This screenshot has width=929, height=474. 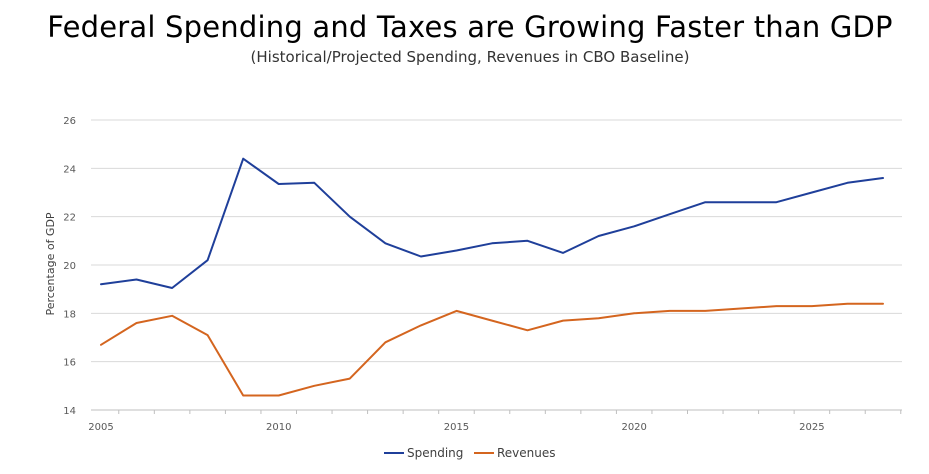 What do you see at coordinates (811, 427) in the screenshot?
I see `x-tick-label: 2025` at bounding box center [811, 427].